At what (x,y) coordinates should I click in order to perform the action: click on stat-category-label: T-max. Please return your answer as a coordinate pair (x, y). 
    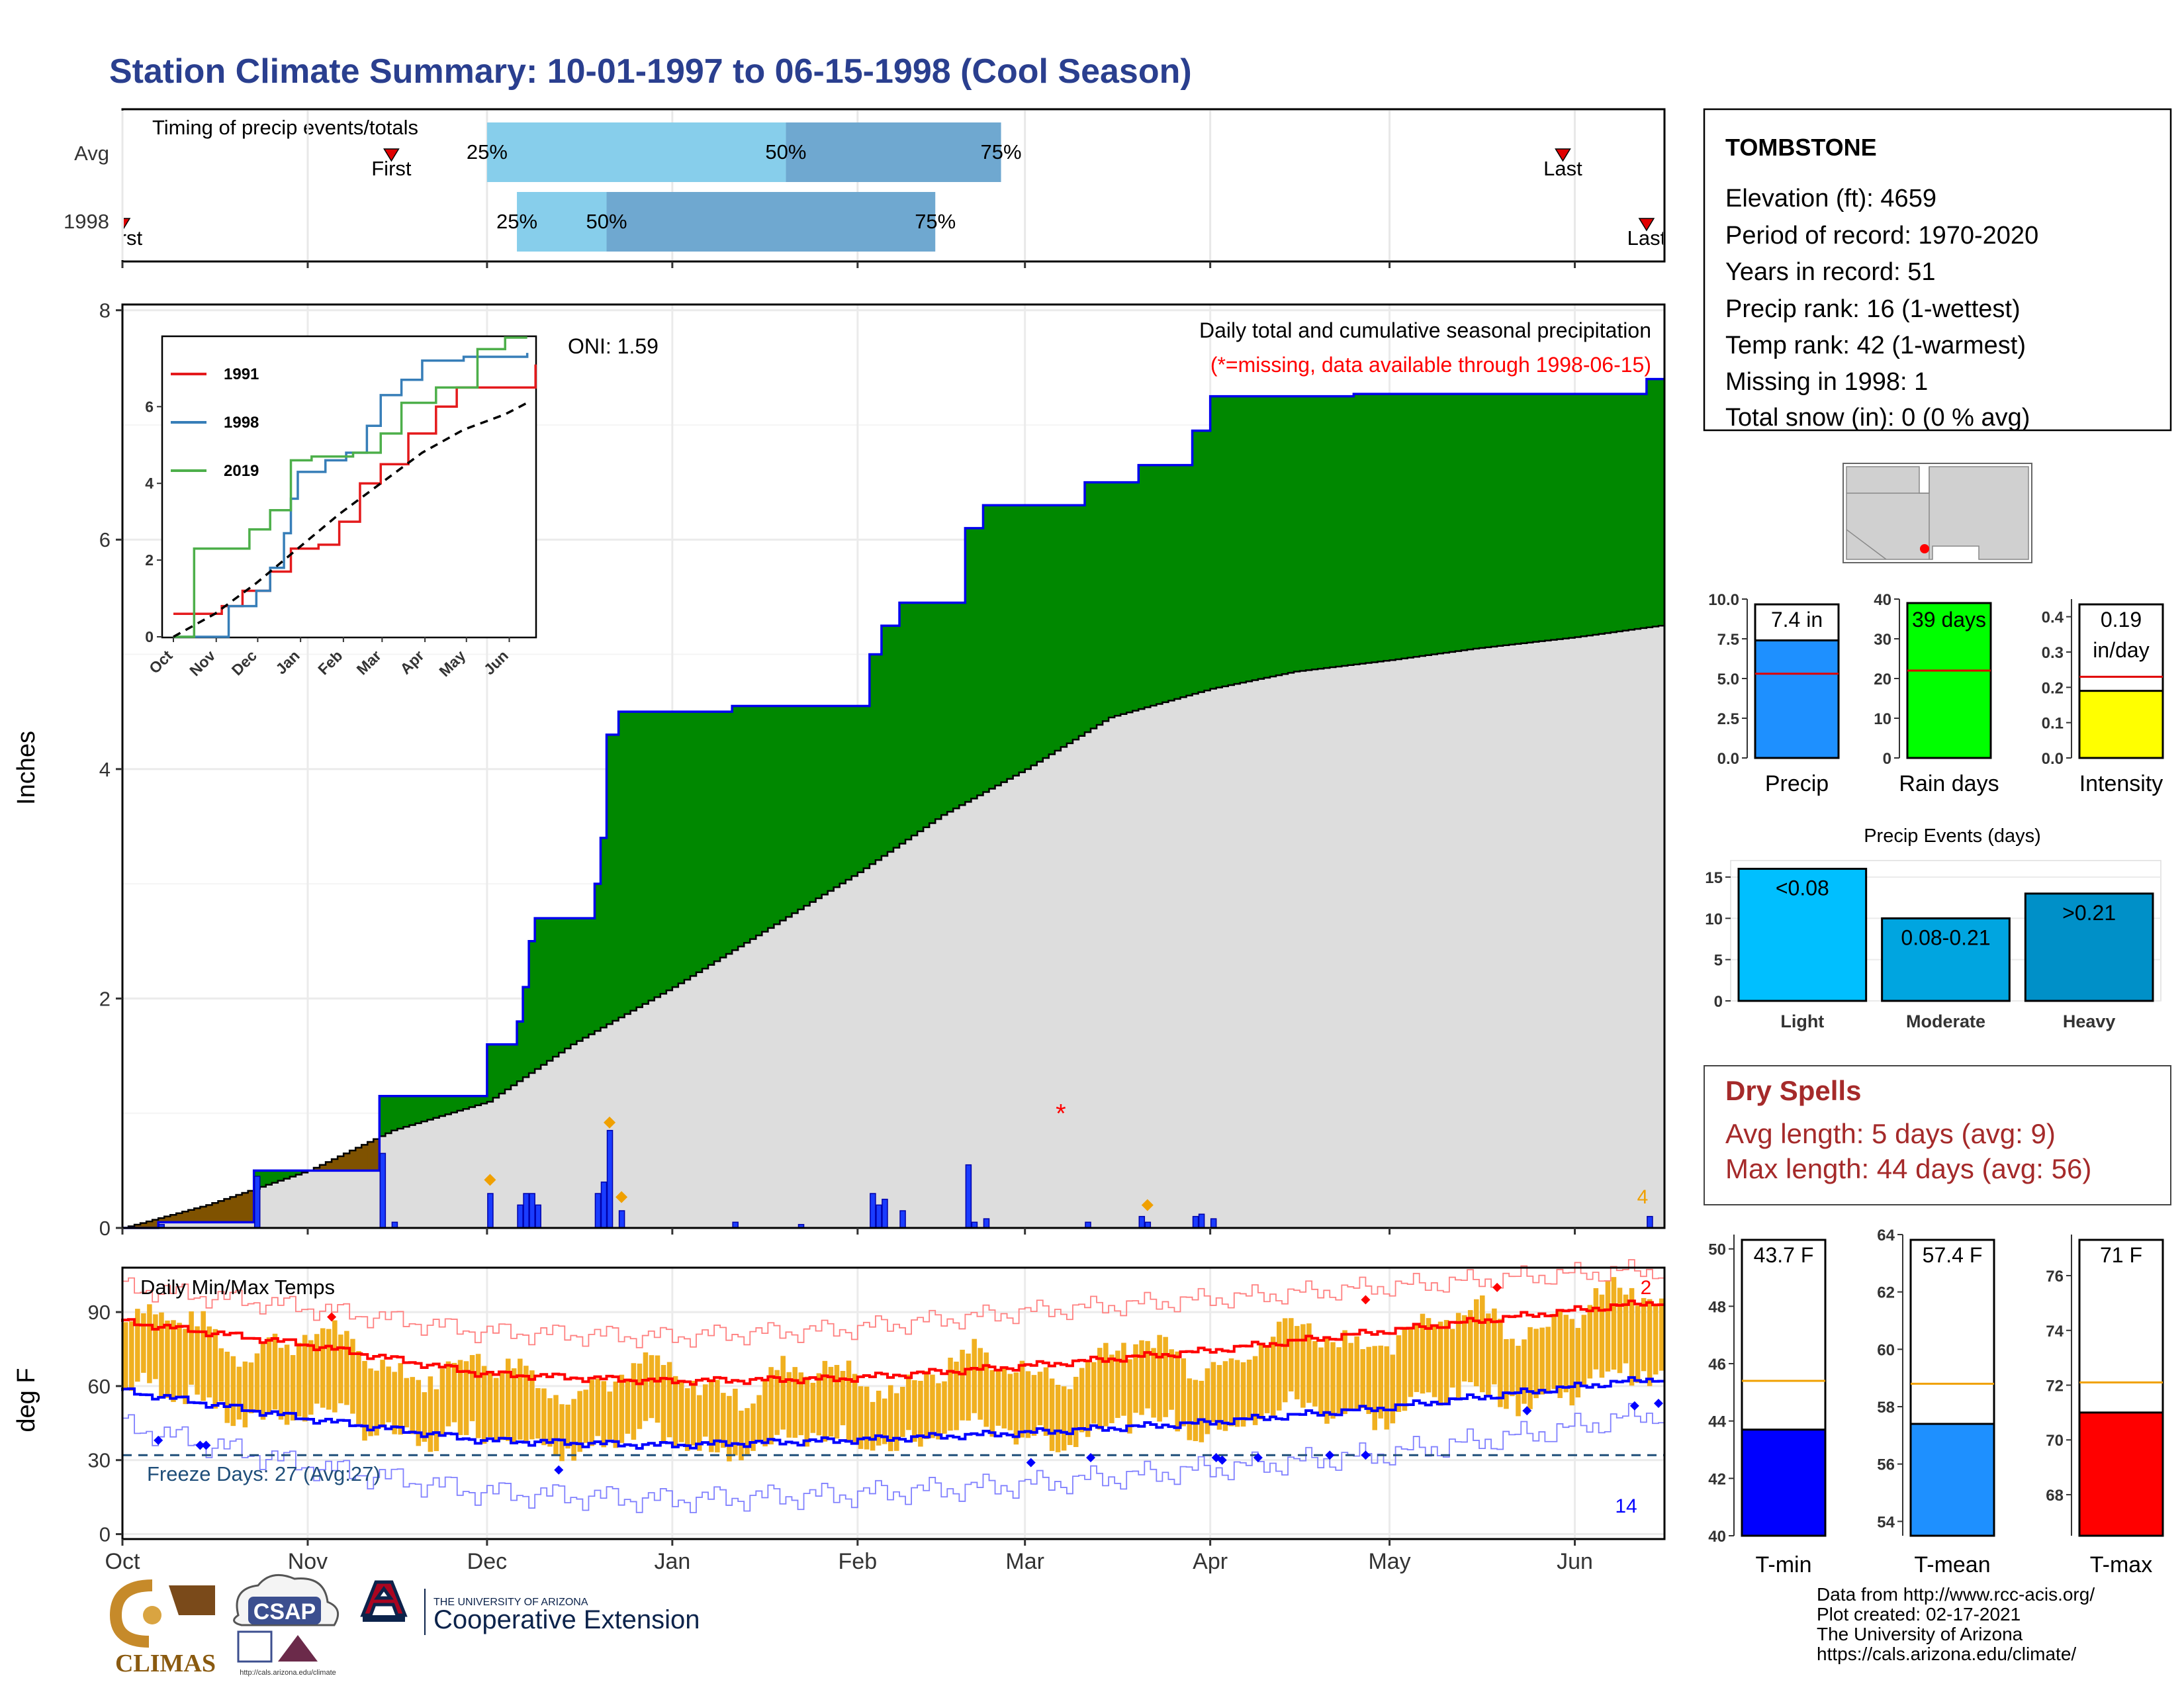
    Looking at the image, I should click on (2121, 1564).